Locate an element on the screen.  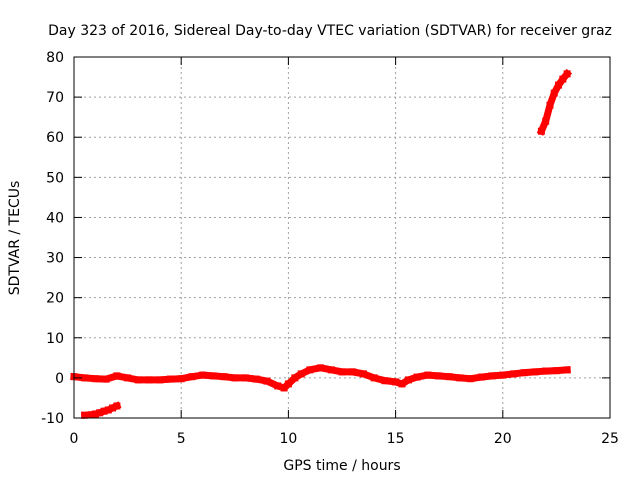
y-tick-label: 10 is located at coordinates (55, 339).